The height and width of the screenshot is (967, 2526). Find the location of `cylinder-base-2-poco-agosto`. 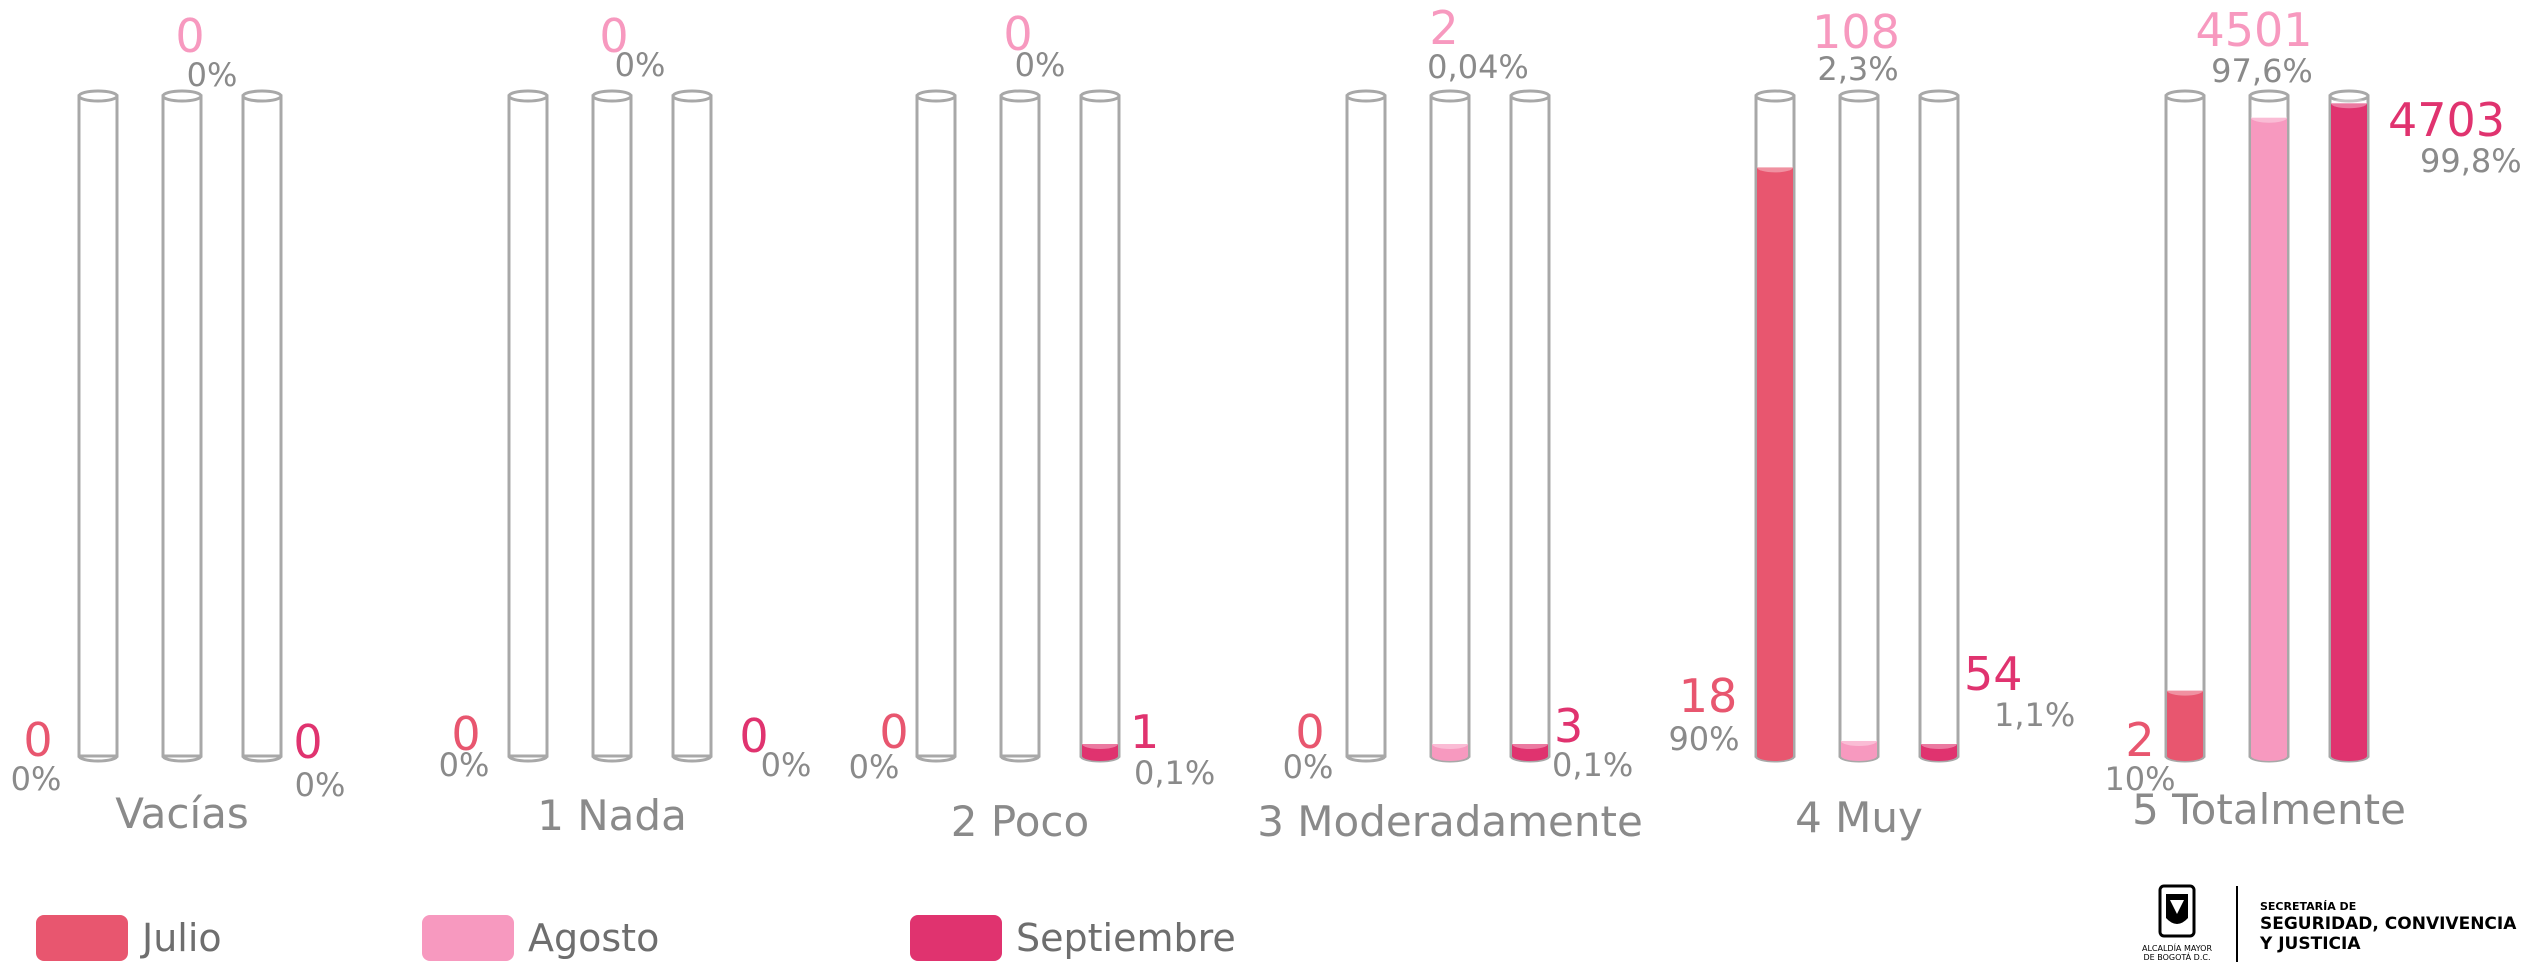

cylinder-base-2-poco-agosto is located at coordinates (1020, 759).